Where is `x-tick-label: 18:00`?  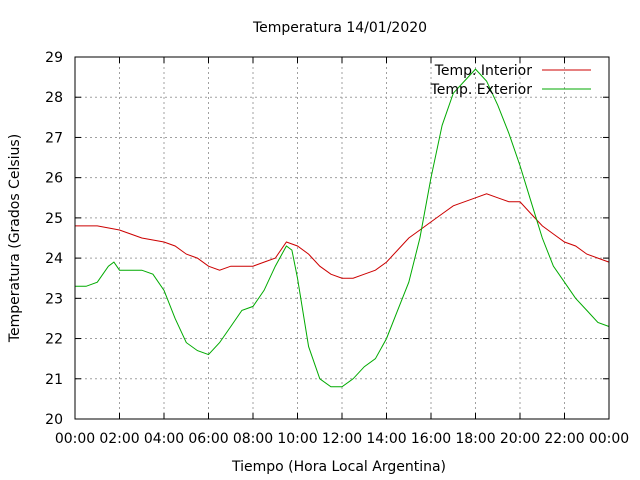
x-tick-label: 18:00 is located at coordinates (475, 439).